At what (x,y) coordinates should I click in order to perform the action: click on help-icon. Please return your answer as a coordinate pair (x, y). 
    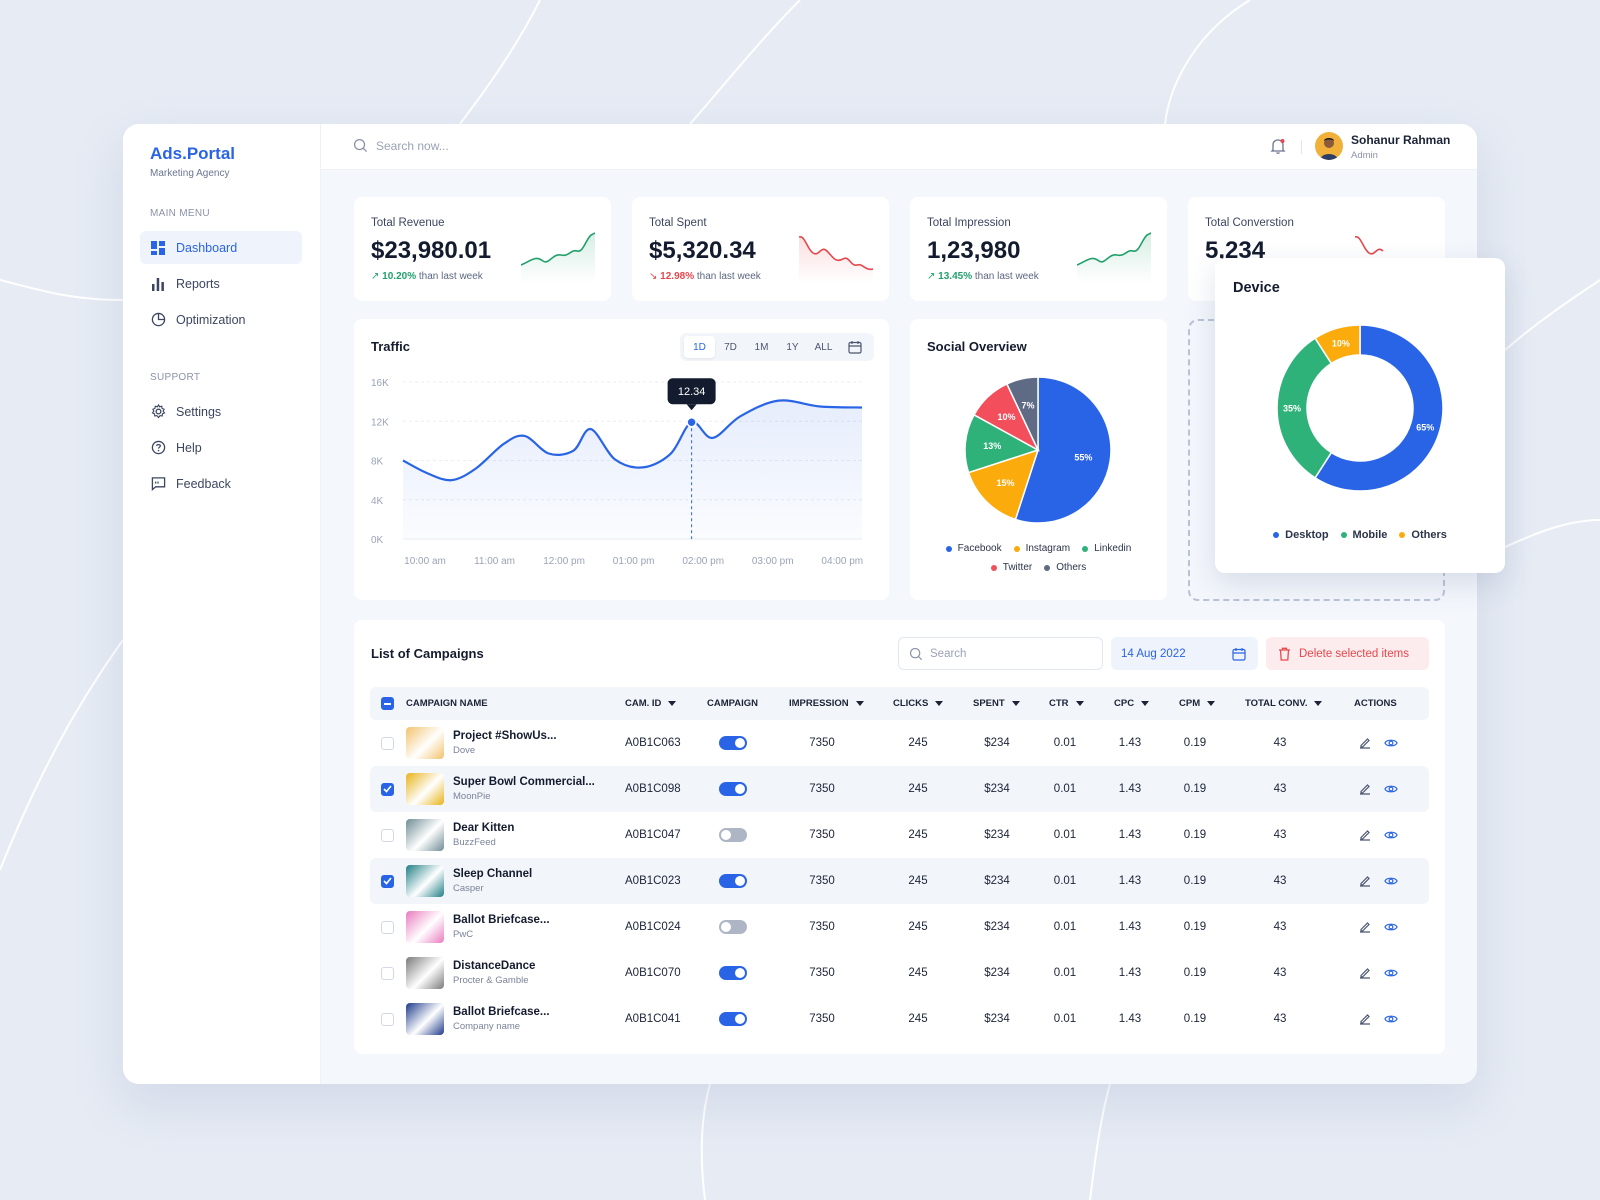
    Looking at the image, I should click on (158, 448).